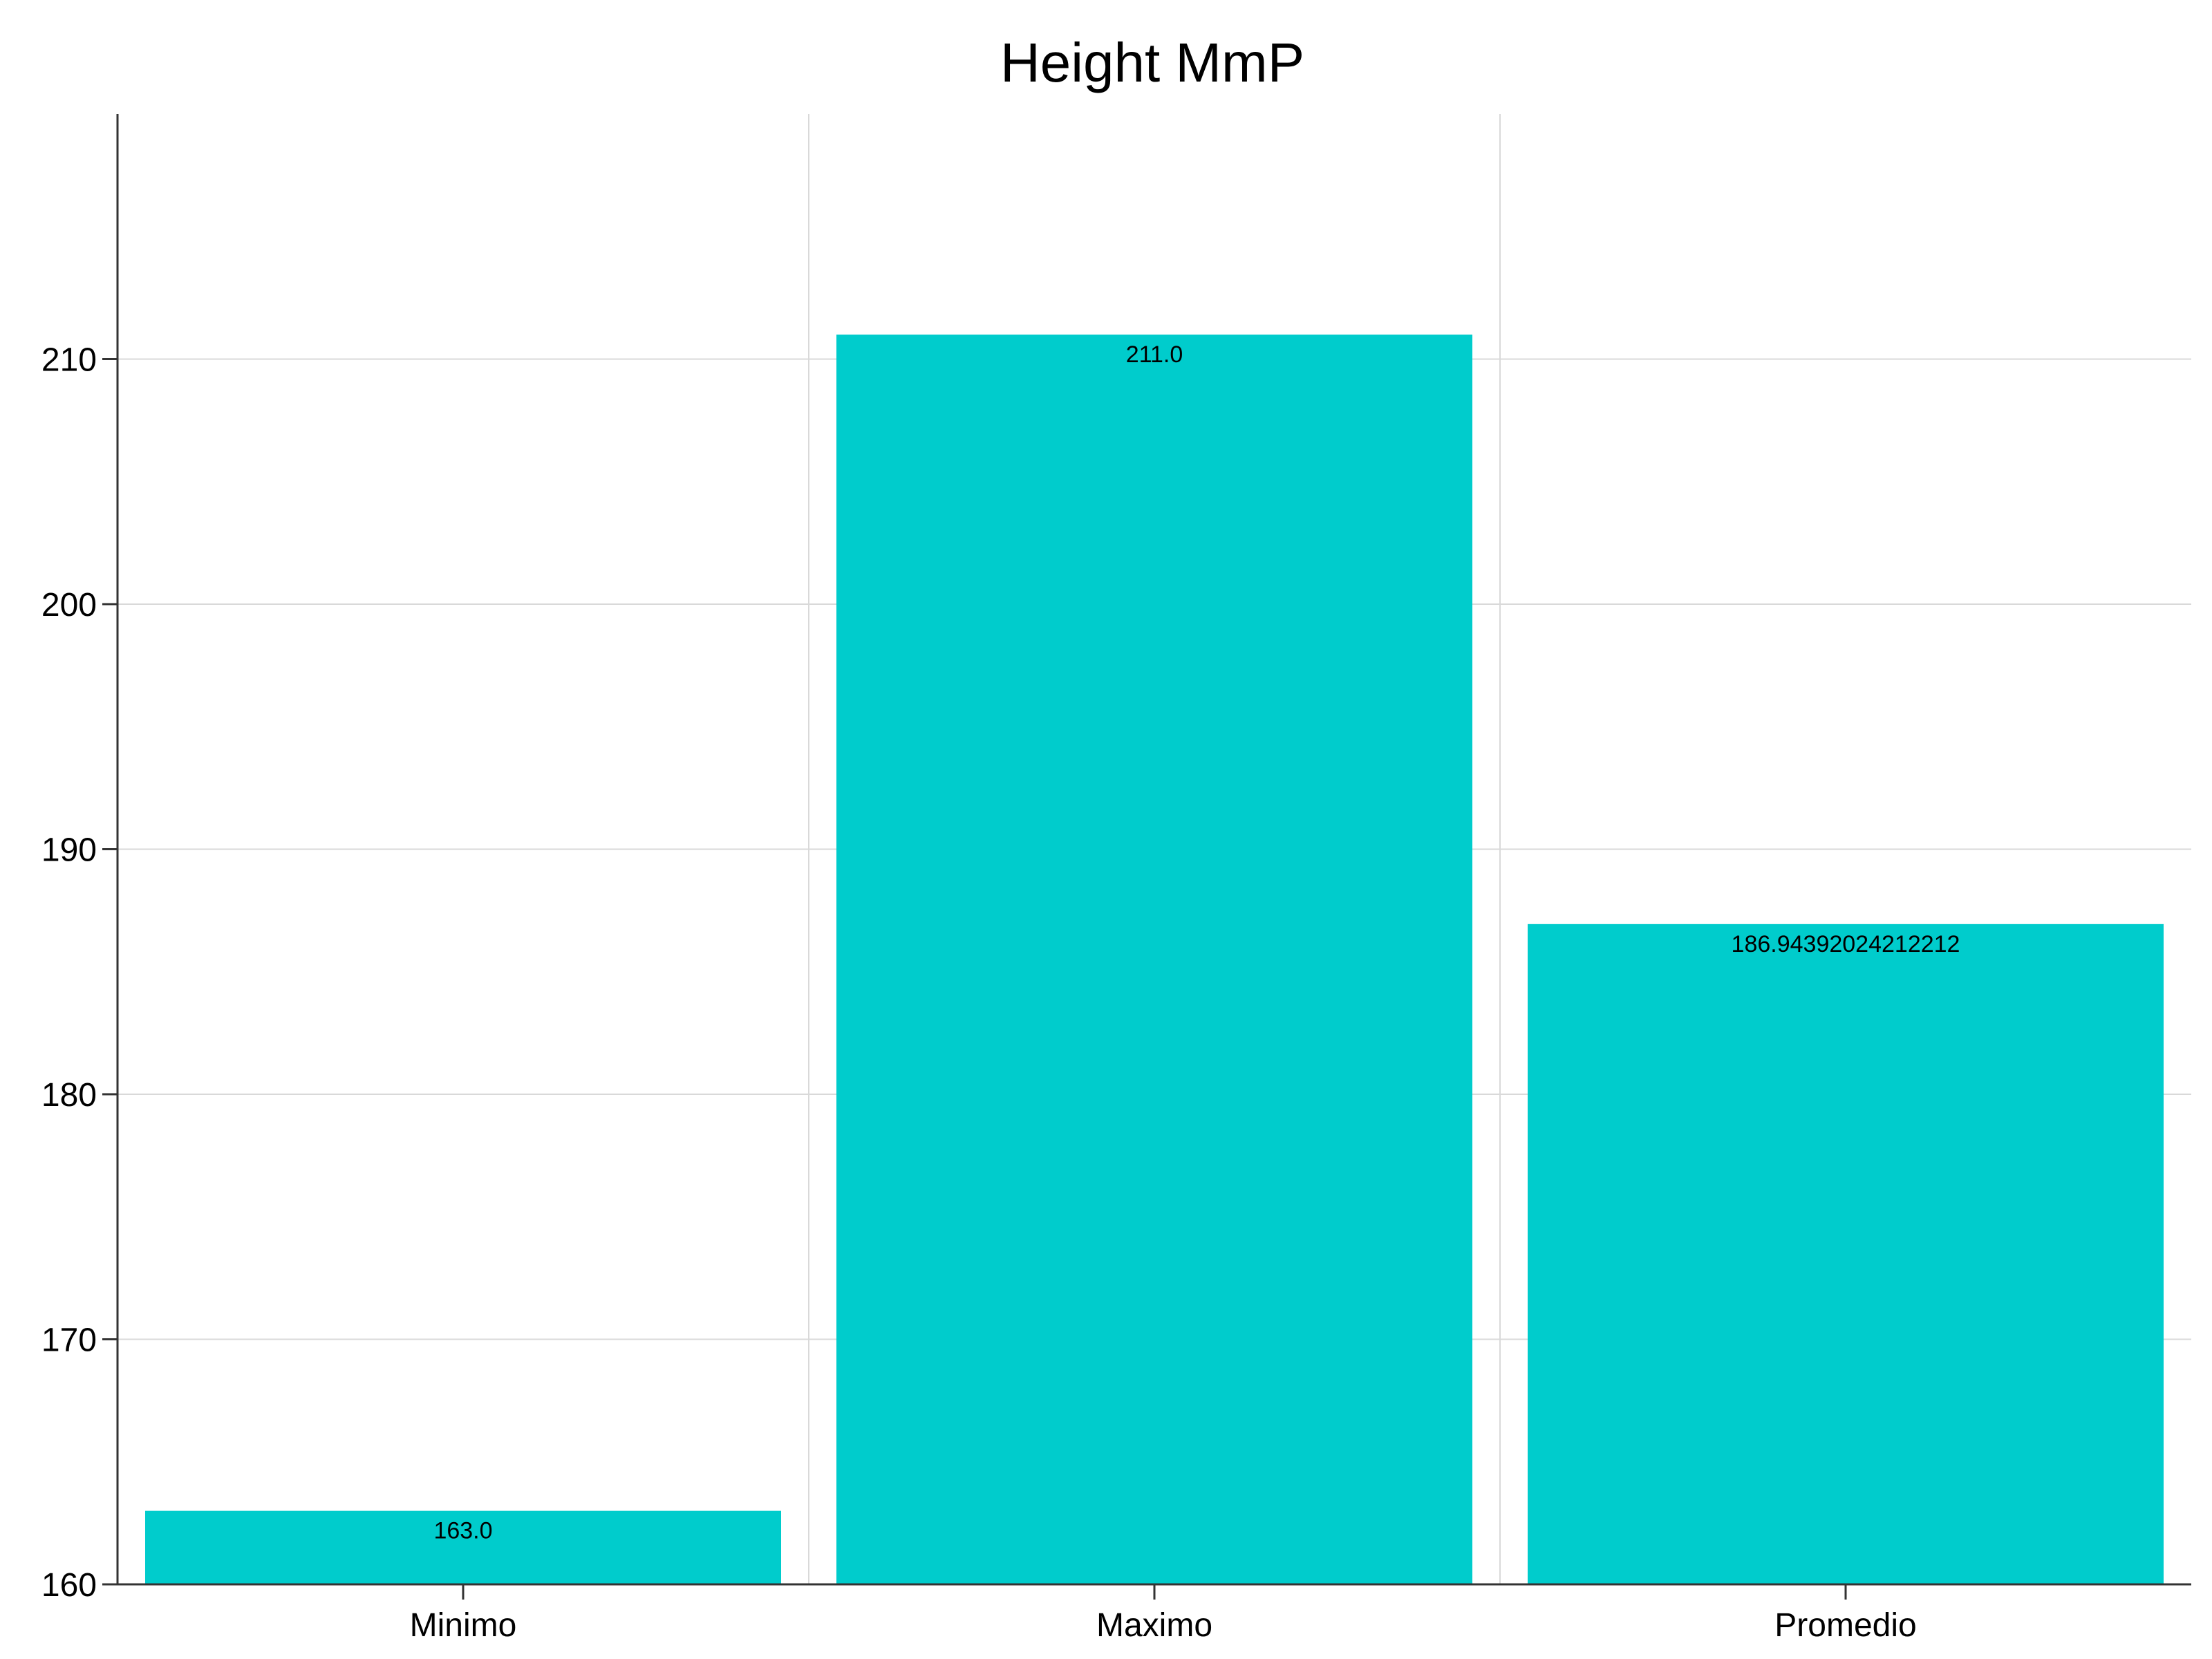 The width and height of the screenshot is (2212, 1659). Describe the element at coordinates (69, 1340) in the screenshot. I see `y-tick-label: 170` at that location.